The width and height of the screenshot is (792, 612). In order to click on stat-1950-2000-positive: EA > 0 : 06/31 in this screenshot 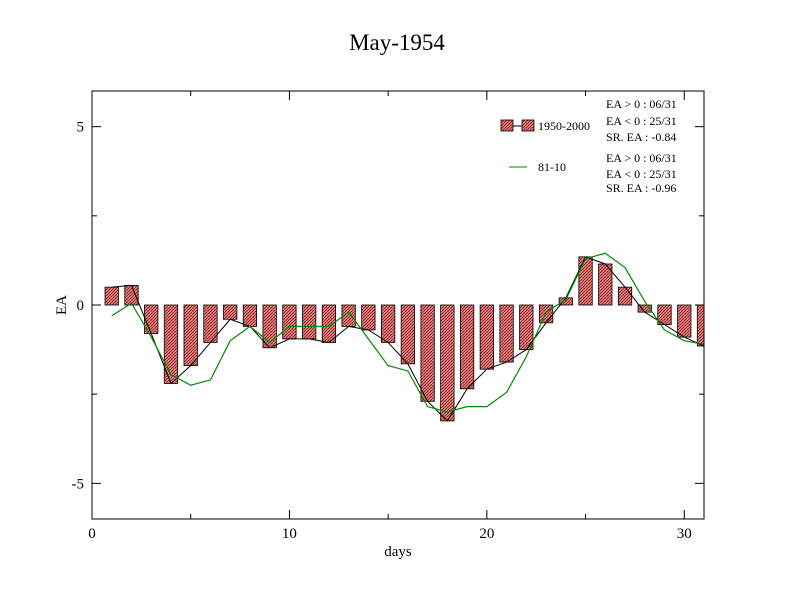, I will do `click(641, 104)`.